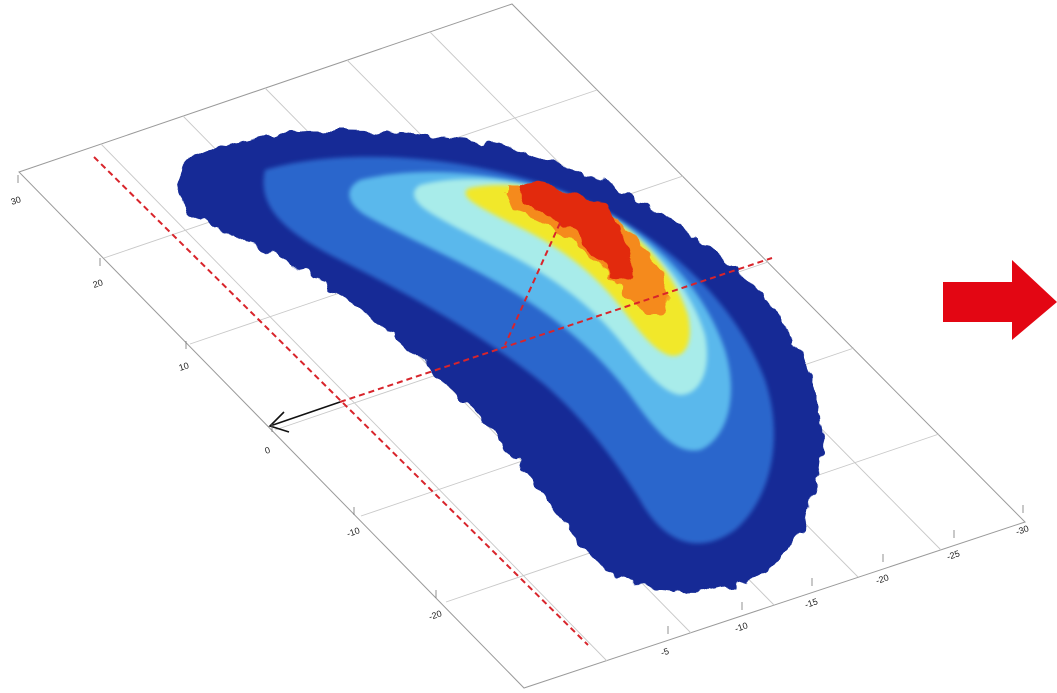  What do you see at coordinates (353, 532) in the screenshot?
I see `x-tick-label: -10` at bounding box center [353, 532].